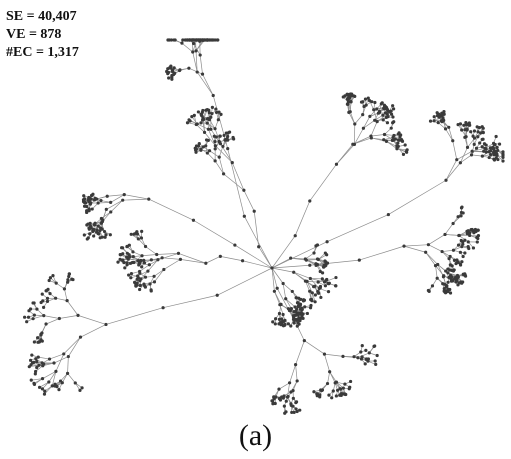 Image resolution: width=511 pixels, height=459 pixels. Describe the element at coordinates (42, 17) in the screenshot. I see `stat-se: SE = 40,407` at that location.